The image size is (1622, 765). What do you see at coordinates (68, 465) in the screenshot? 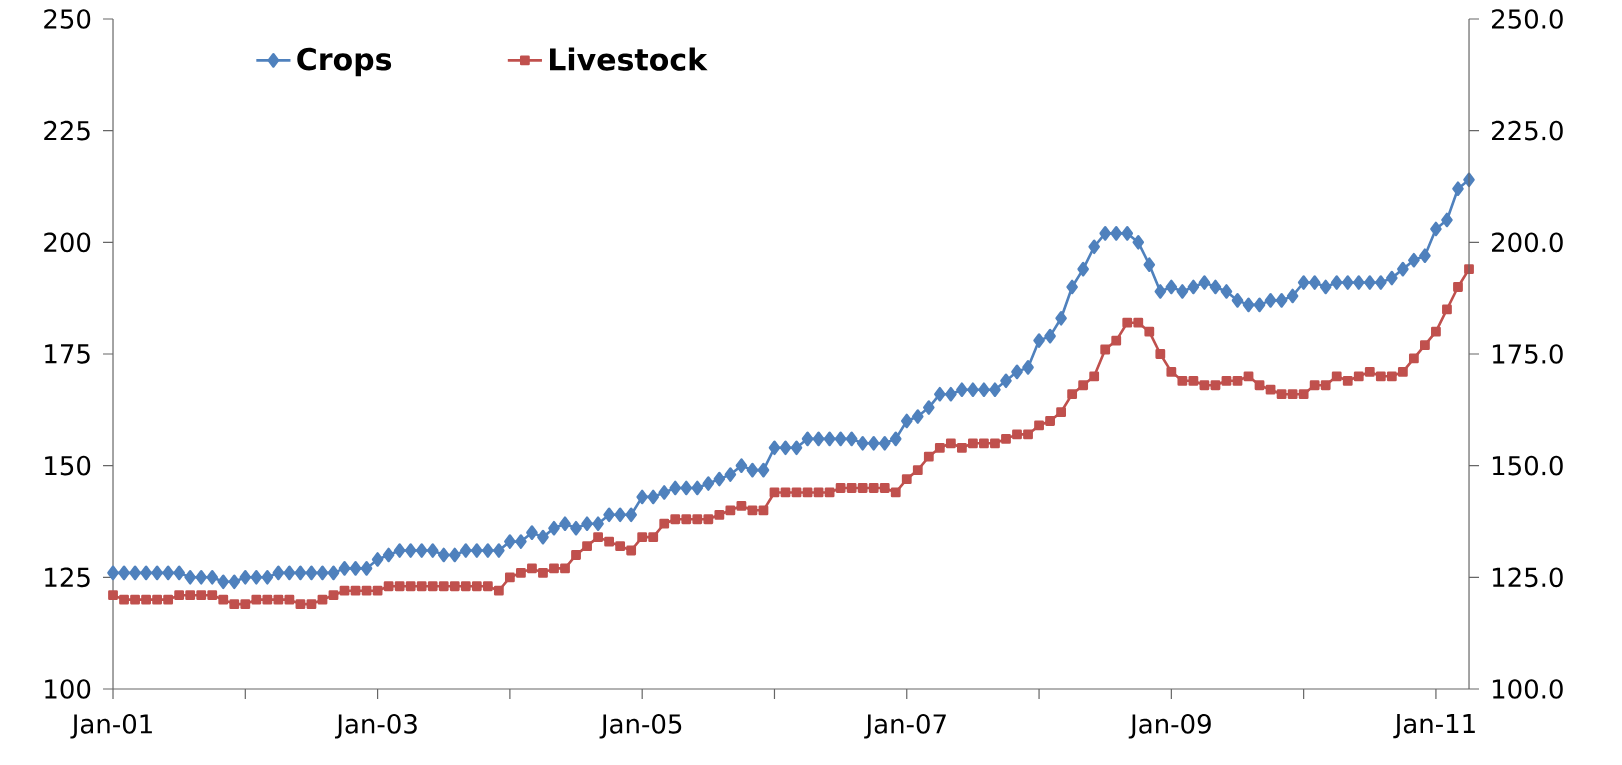
I see `y-tick-label: 150` at bounding box center [68, 465].